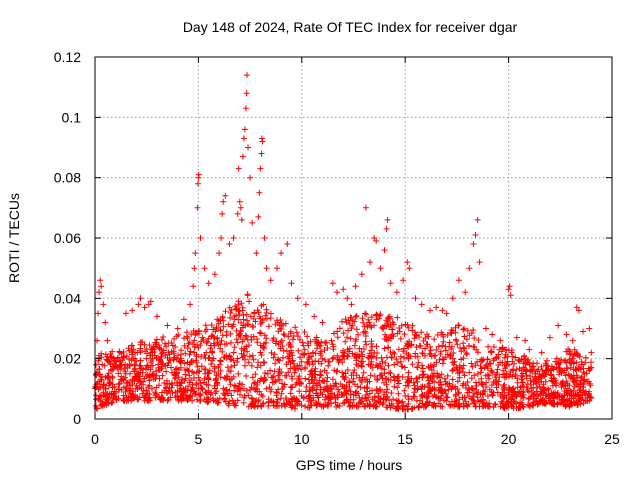  Describe the element at coordinates (509, 439) in the screenshot. I see `x-tick-label: 20` at that location.